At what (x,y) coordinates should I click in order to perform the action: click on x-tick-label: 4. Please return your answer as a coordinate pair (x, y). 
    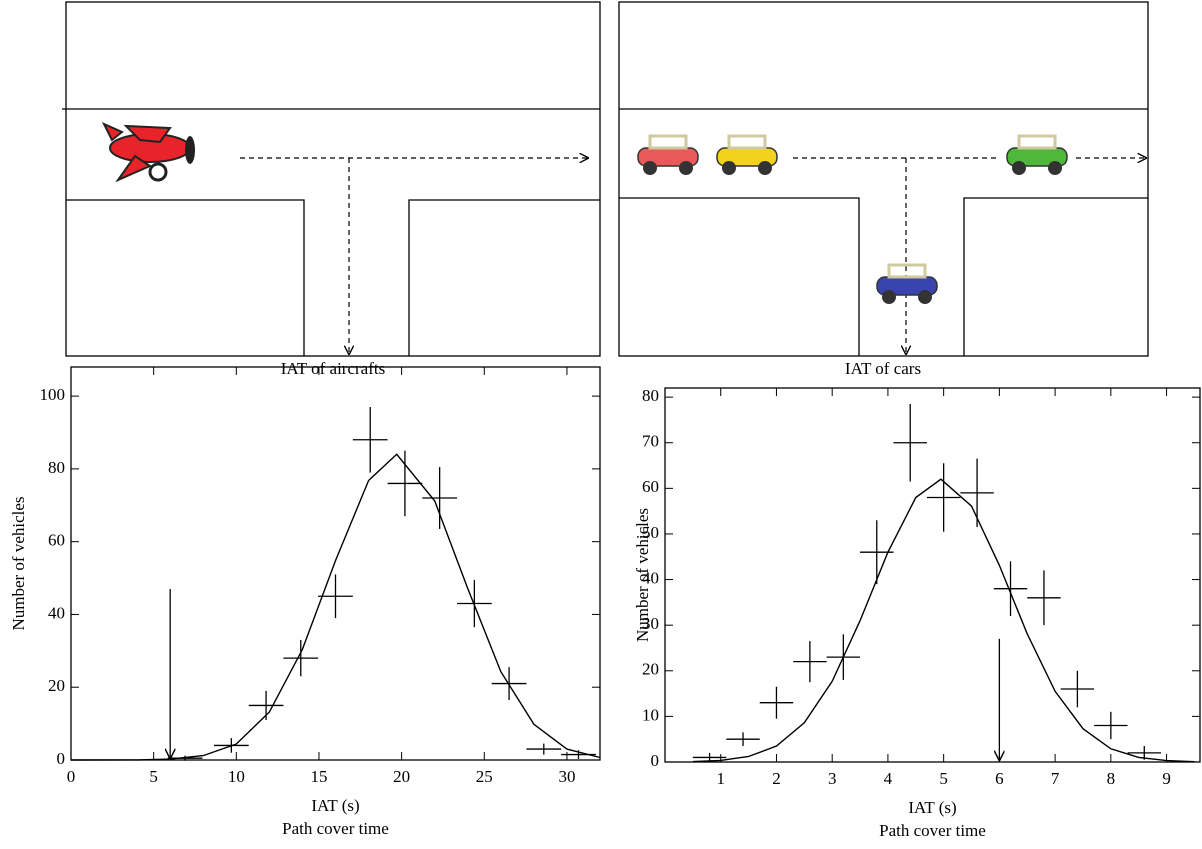
    Looking at the image, I should click on (888, 778).